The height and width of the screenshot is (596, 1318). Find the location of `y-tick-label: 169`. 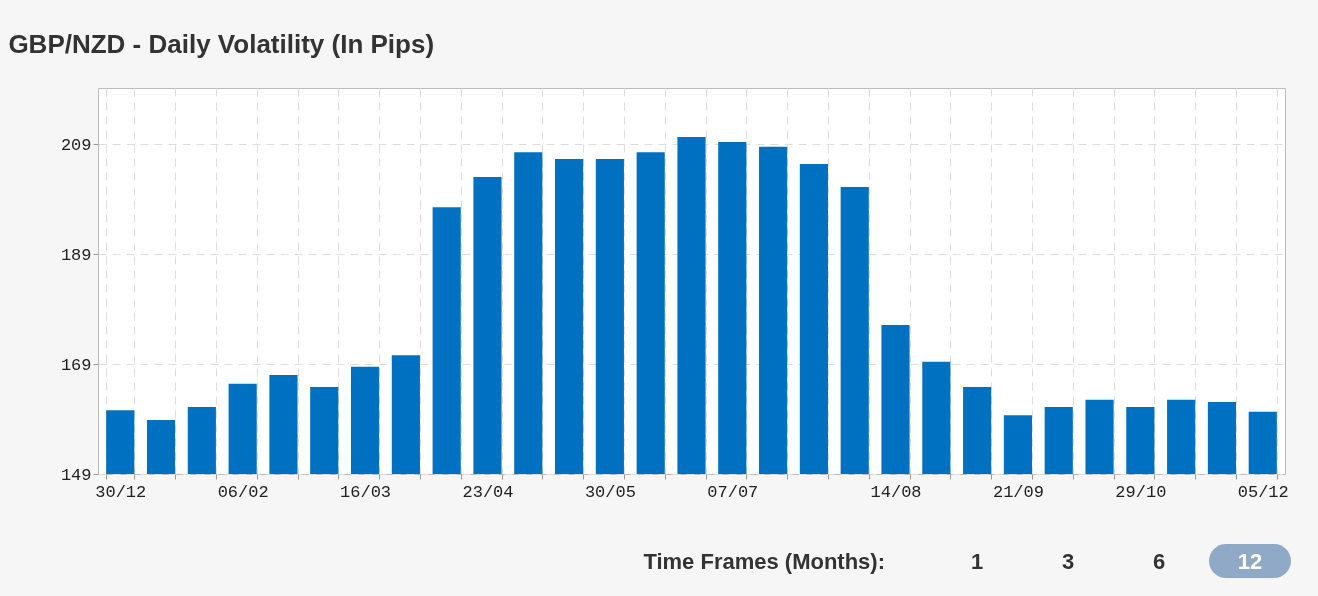

y-tick-label: 169 is located at coordinates (76, 365).